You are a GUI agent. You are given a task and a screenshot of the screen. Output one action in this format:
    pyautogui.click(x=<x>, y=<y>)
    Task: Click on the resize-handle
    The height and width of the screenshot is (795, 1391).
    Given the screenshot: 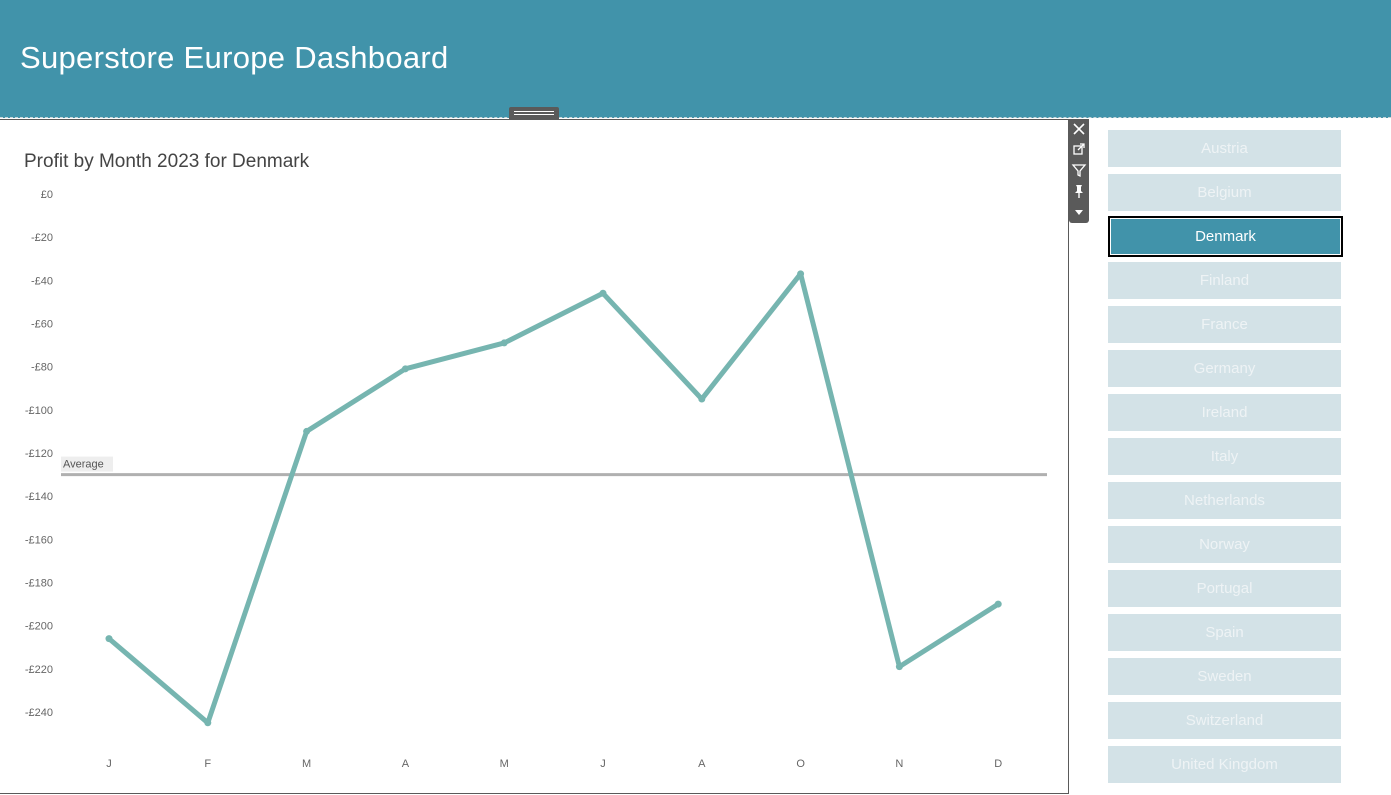 What is the action you would take?
    pyautogui.click(x=534, y=113)
    